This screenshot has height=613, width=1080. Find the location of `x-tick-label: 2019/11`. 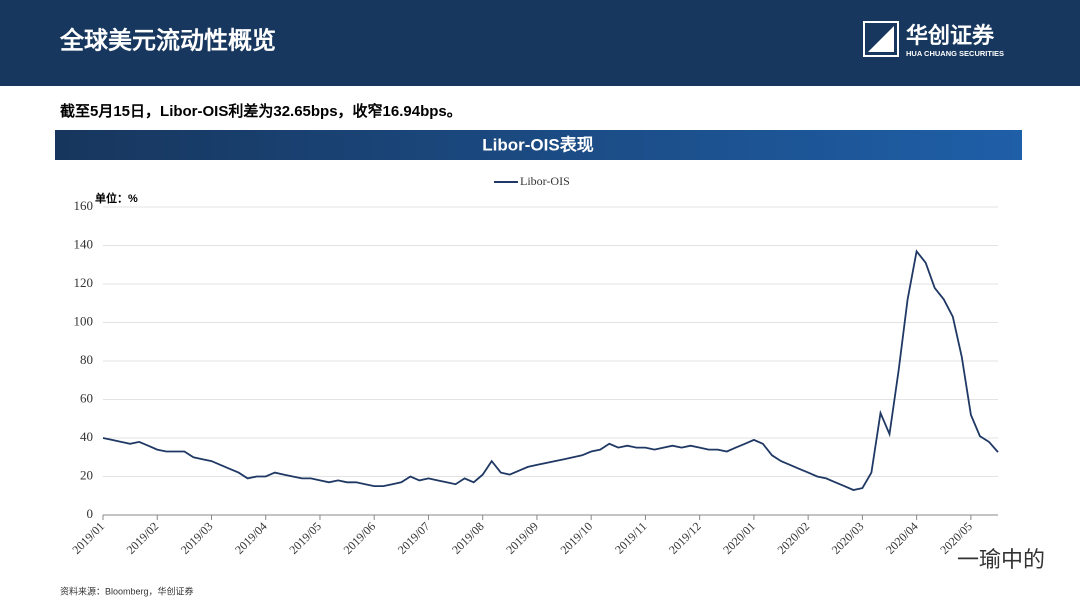

x-tick-label: 2019/11 is located at coordinates (630, 537).